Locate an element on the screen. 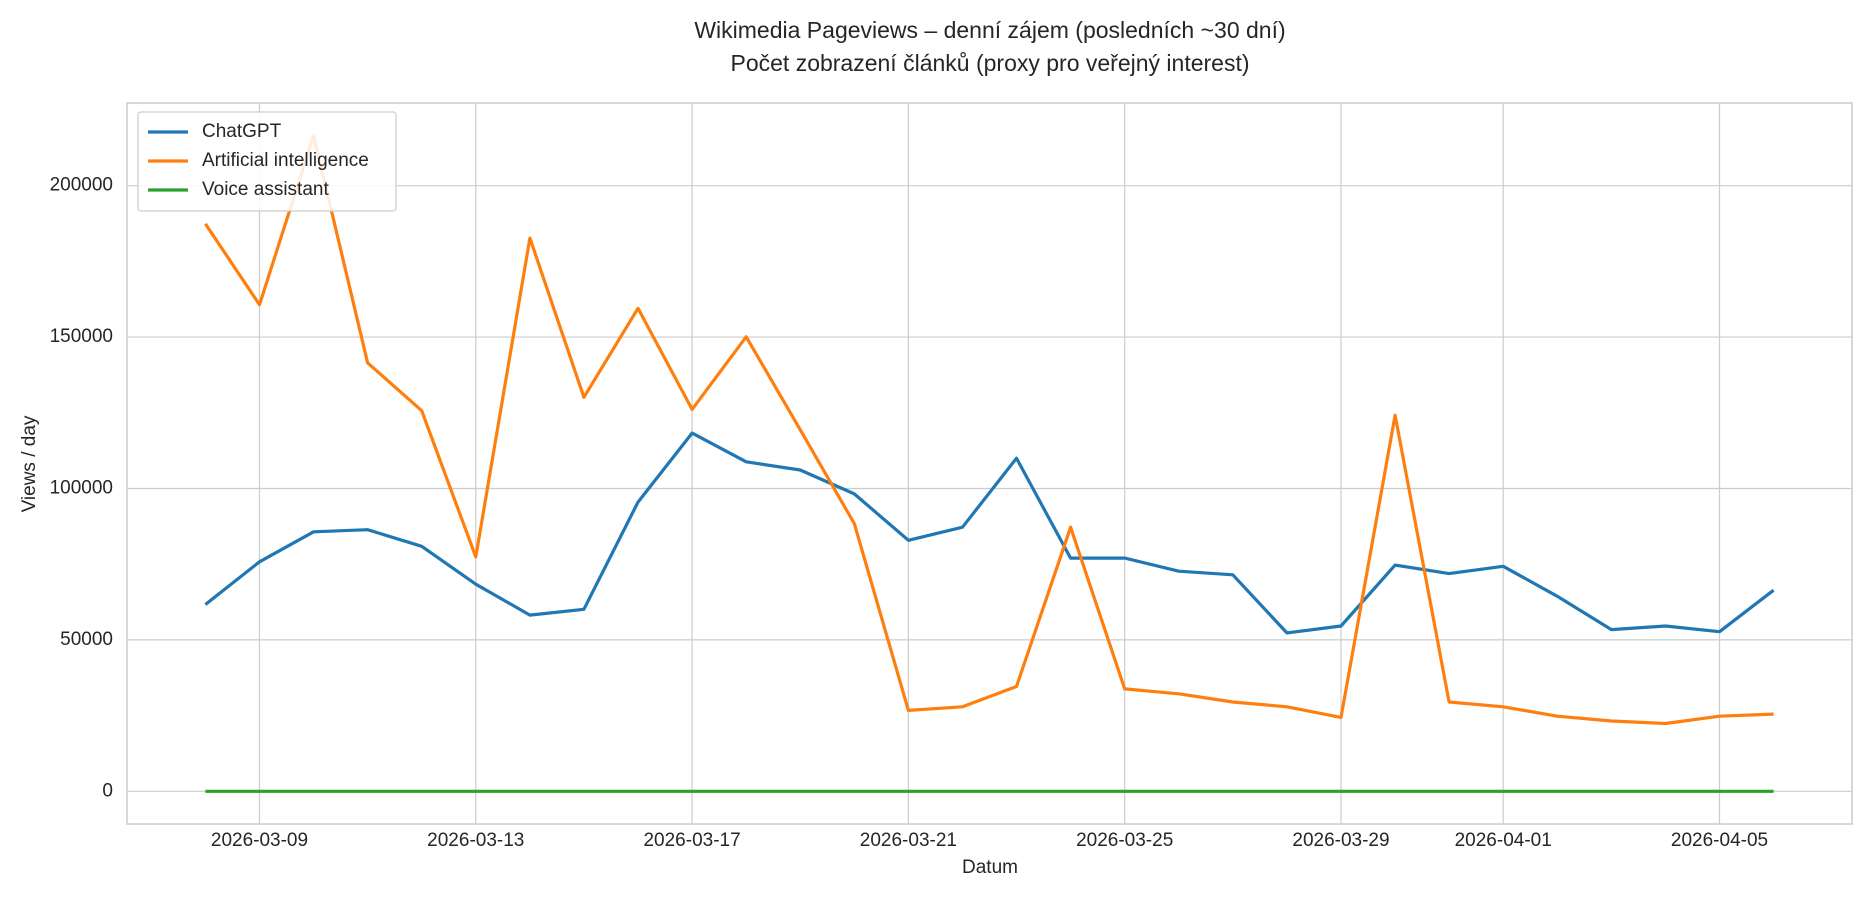  x-tick-label: 2026-03-17 is located at coordinates (691, 840).